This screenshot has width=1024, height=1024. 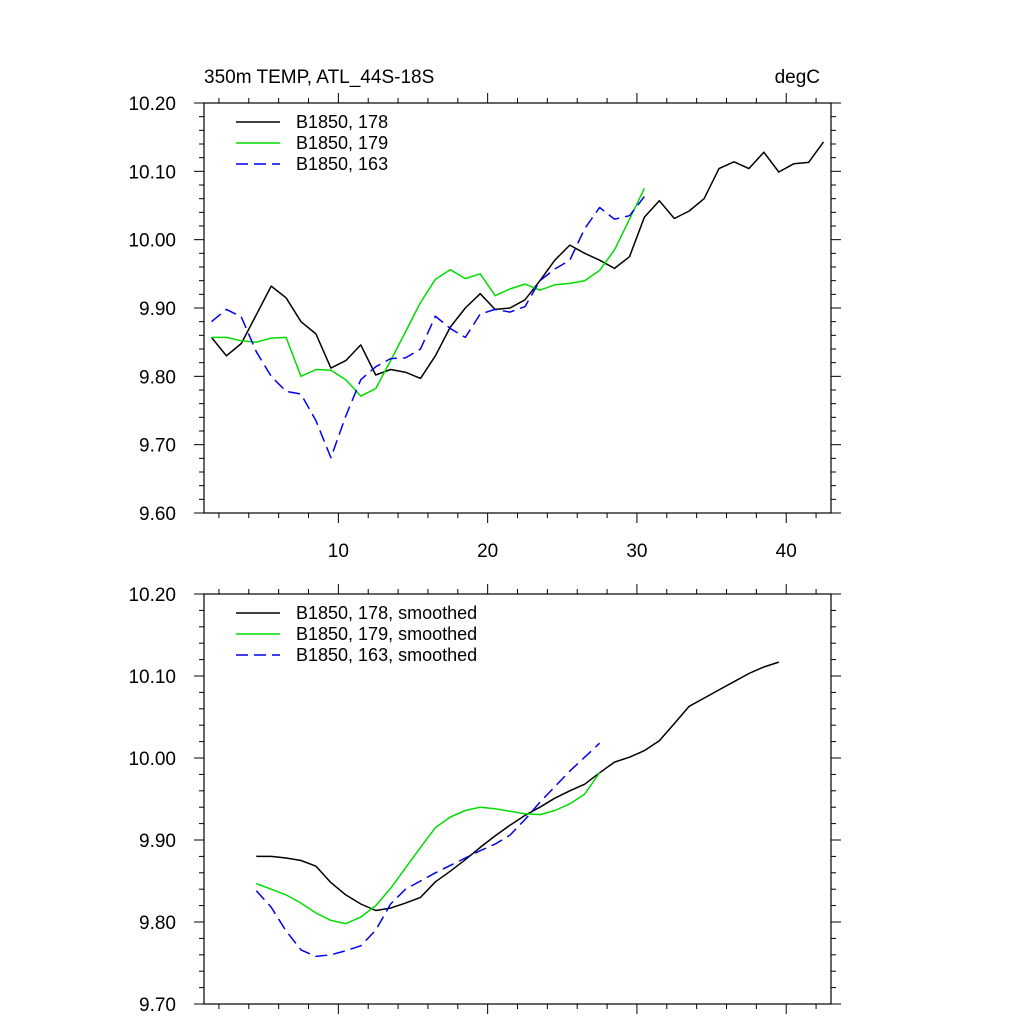 I want to click on units-label: degC, so click(x=797, y=77).